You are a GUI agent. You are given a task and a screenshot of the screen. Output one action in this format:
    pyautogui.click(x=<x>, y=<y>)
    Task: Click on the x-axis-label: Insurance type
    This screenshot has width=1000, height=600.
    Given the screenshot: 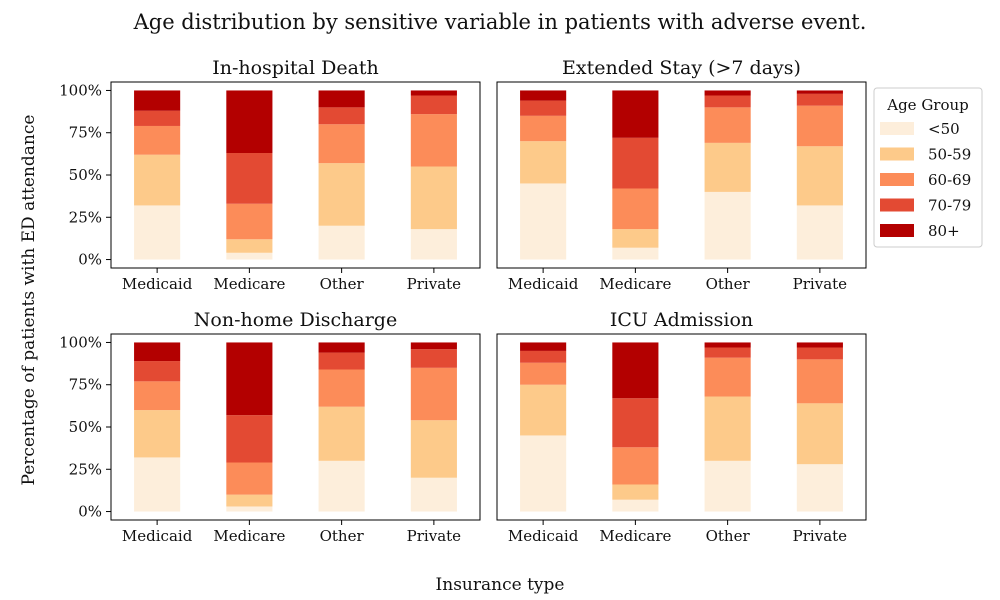 What is the action you would take?
    pyautogui.click(x=500, y=585)
    